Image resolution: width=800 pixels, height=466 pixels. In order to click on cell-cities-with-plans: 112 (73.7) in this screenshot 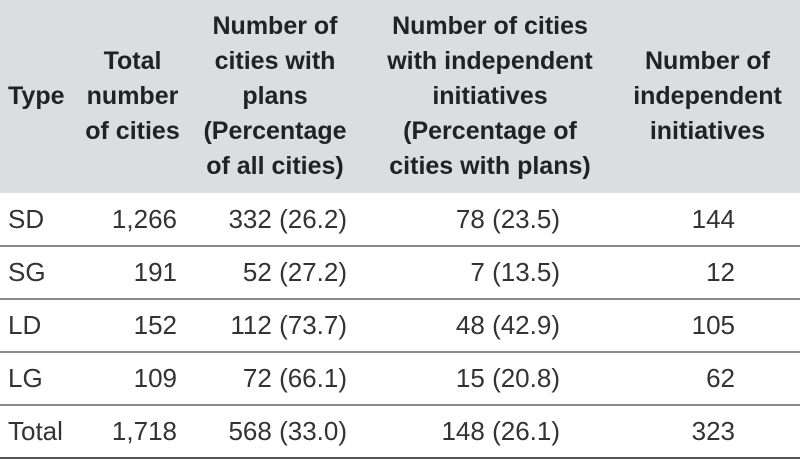, I will do `click(288, 325)`.